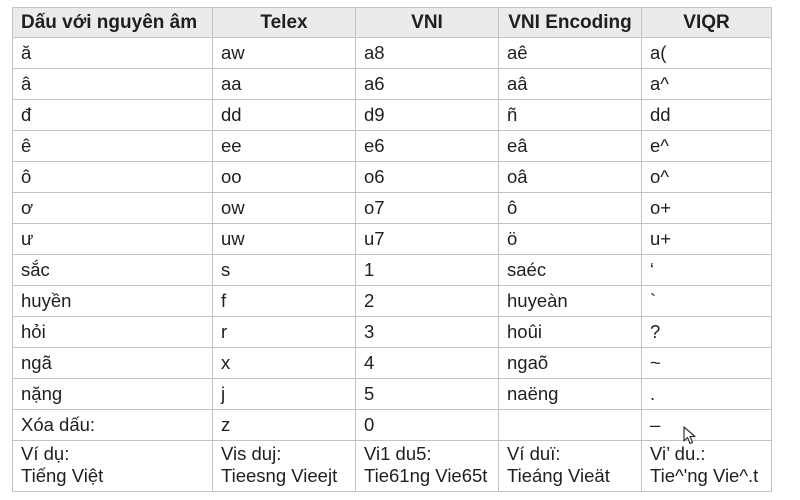  What do you see at coordinates (284, 115) in the screenshot?
I see `cell-telex: dd` at bounding box center [284, 115].